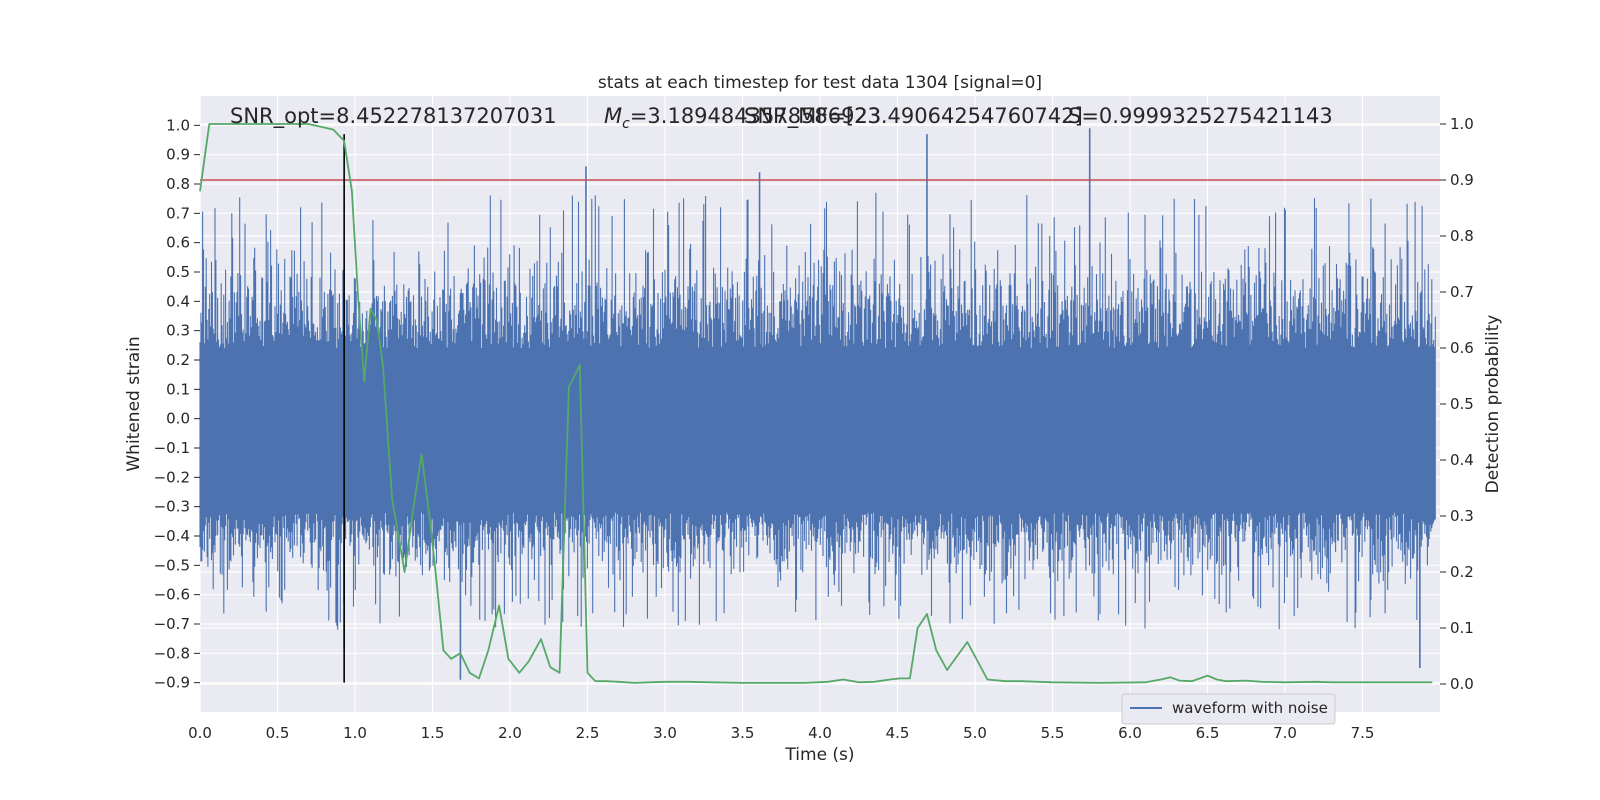  Describe the element at coordinates (178, 331) in the screenshot. I see `y-tick-label-left: 0.3` at that location.